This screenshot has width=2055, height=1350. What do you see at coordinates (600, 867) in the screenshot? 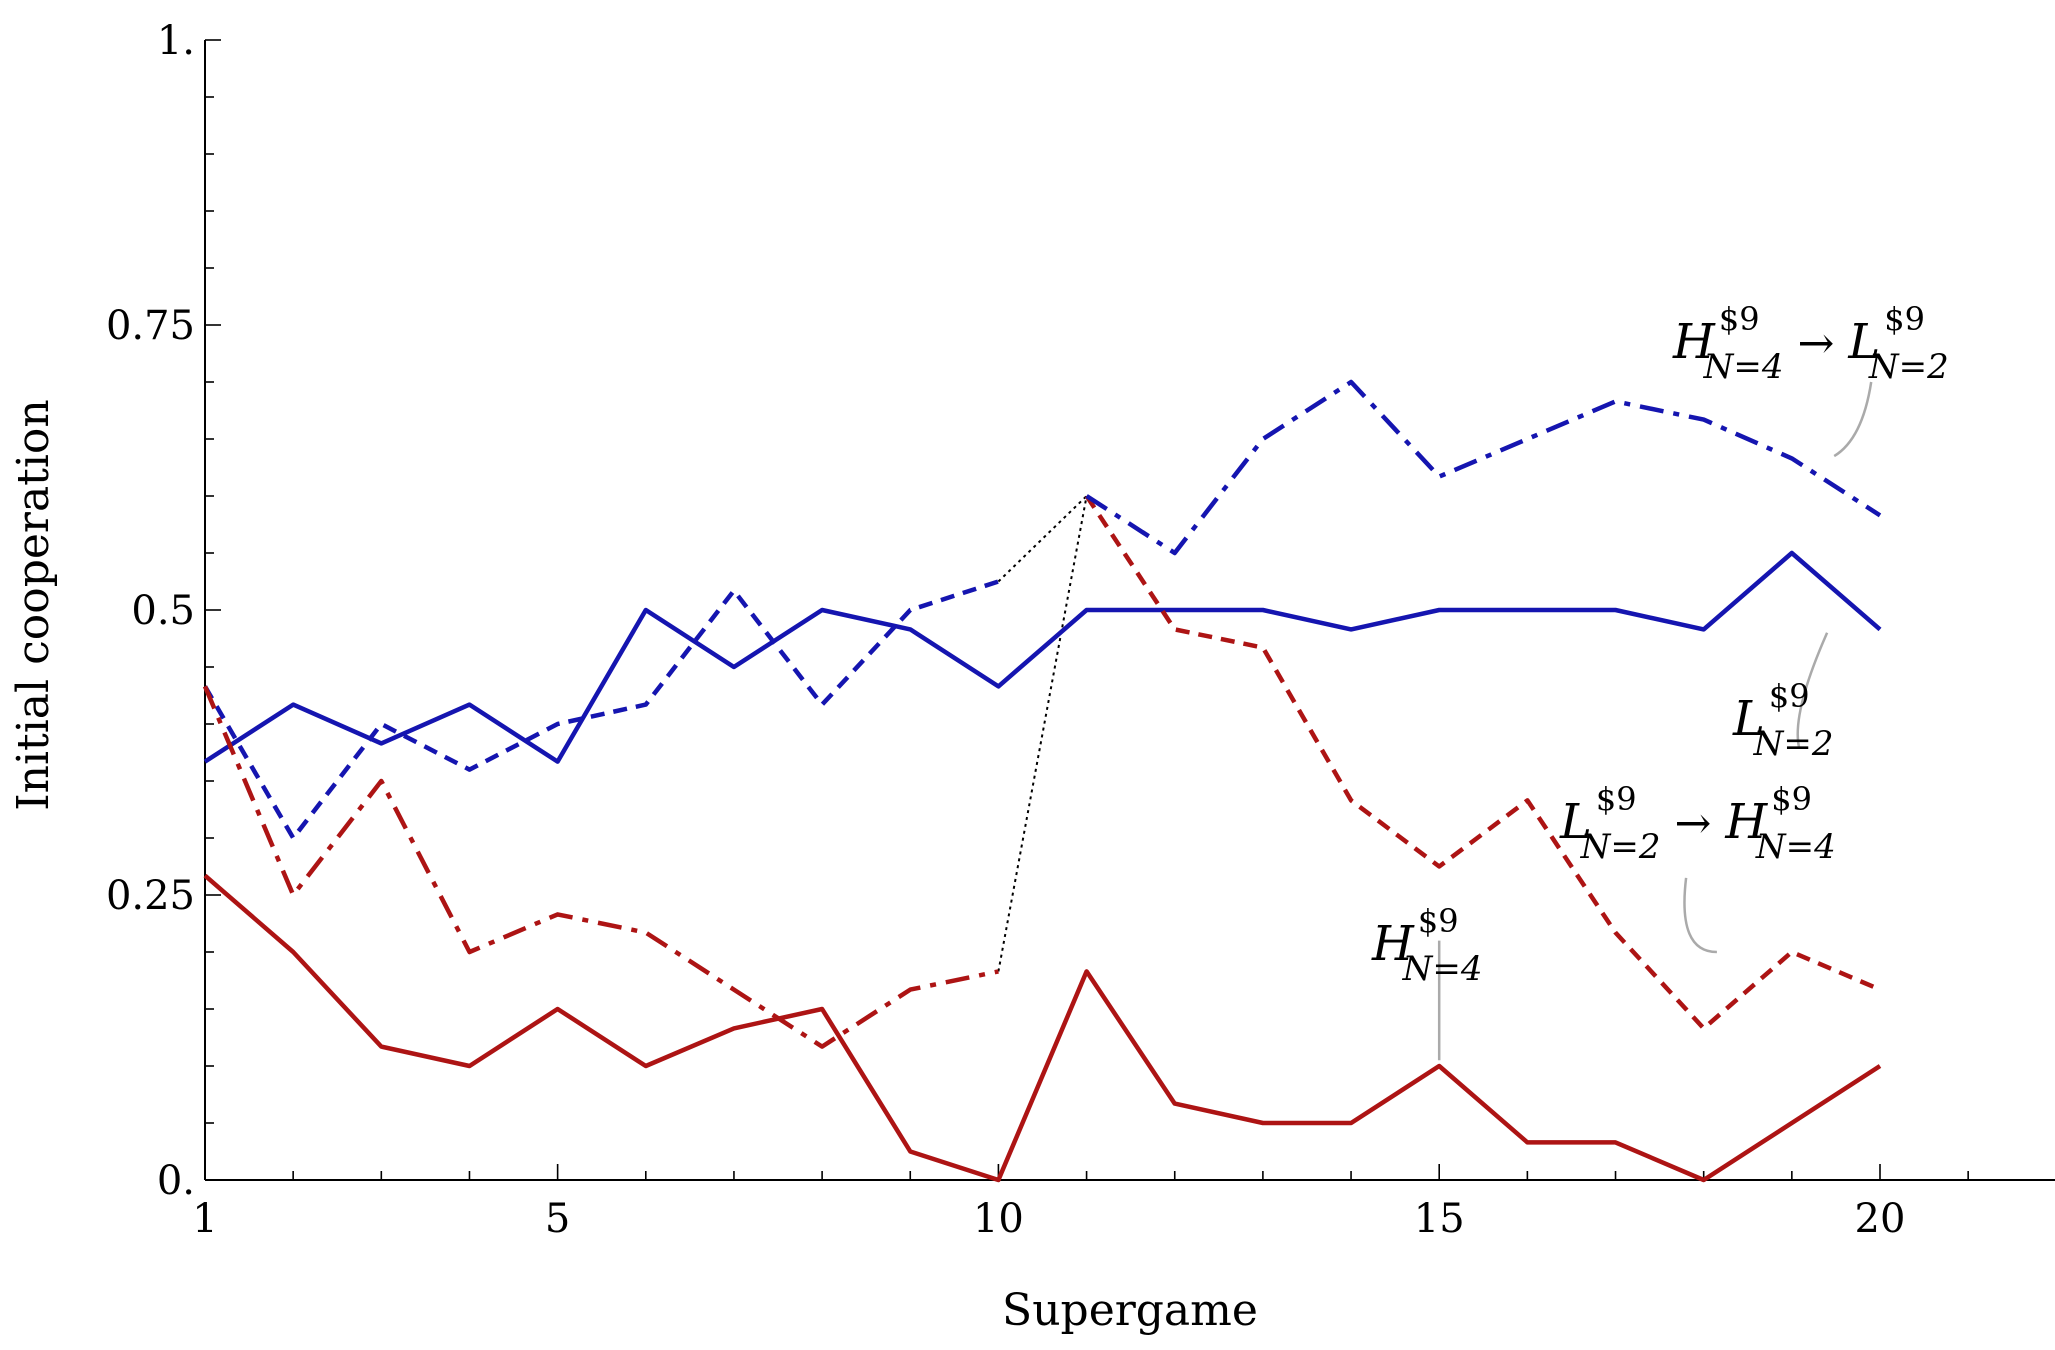
I see `series-line-H_to_L_phase1` at bounding box center [600, 867].